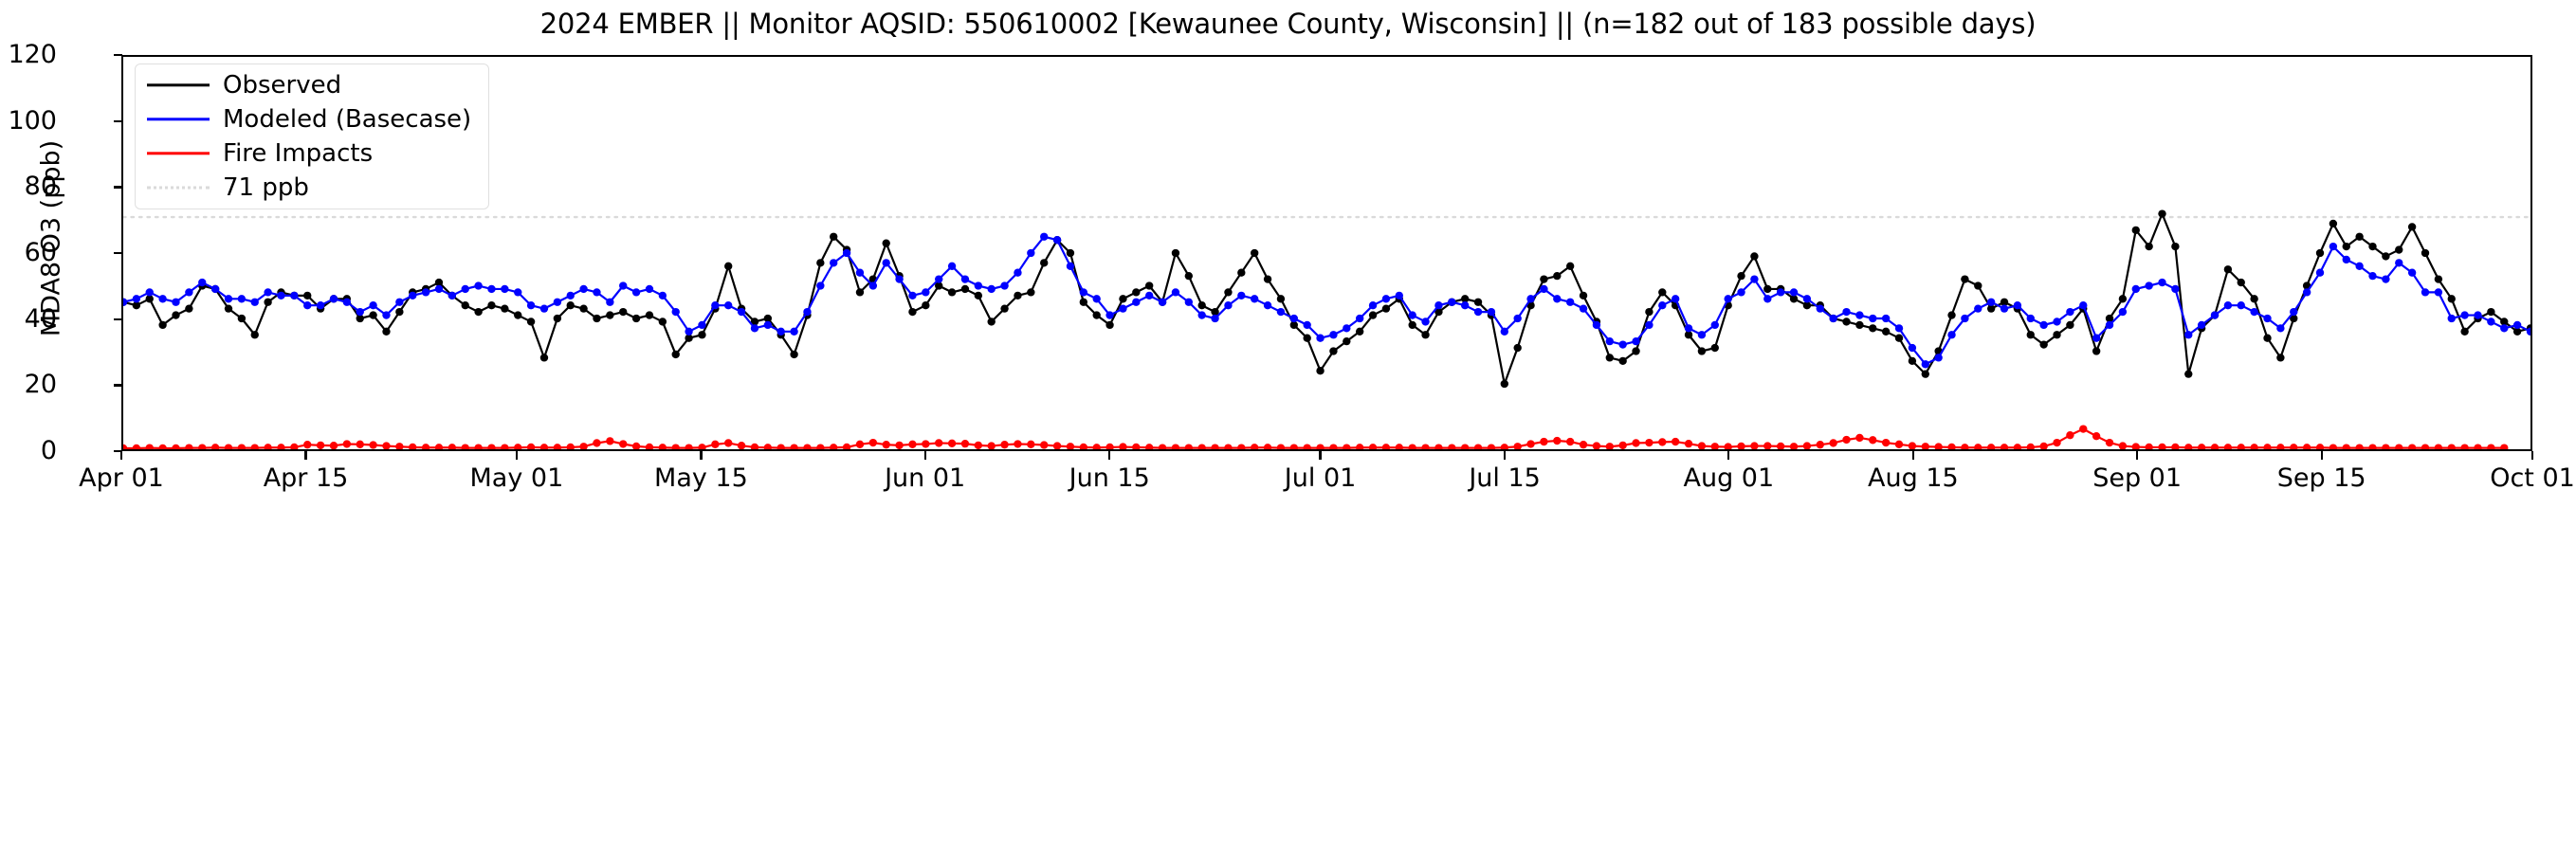 The width and height of the screenshot is (2576, 853). Describe the element at coordinates (309, 153) in the screenshot. I see `legend-item: Fire Impacts` at that location.